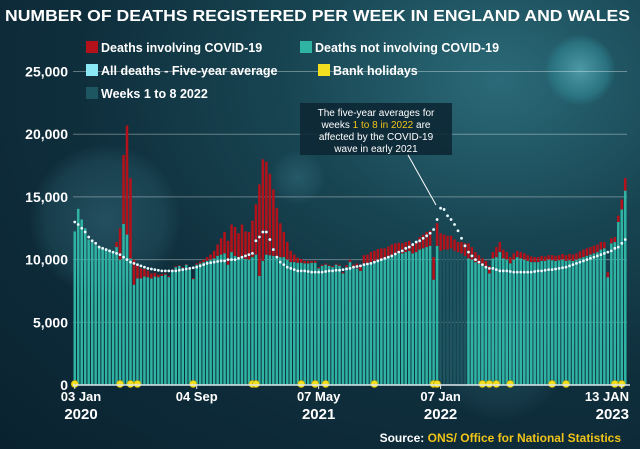  I want to click on y-tick-label: 15,000, so click(46, 197).